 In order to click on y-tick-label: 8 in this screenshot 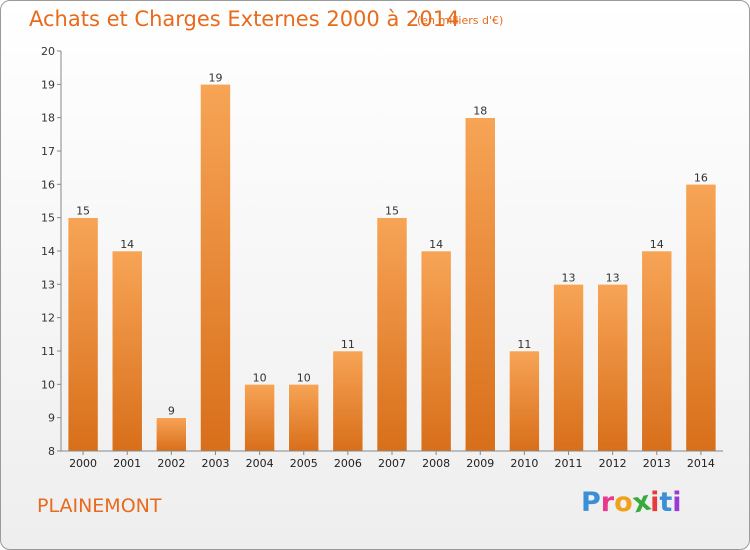, I will do `click(51, 451)`.